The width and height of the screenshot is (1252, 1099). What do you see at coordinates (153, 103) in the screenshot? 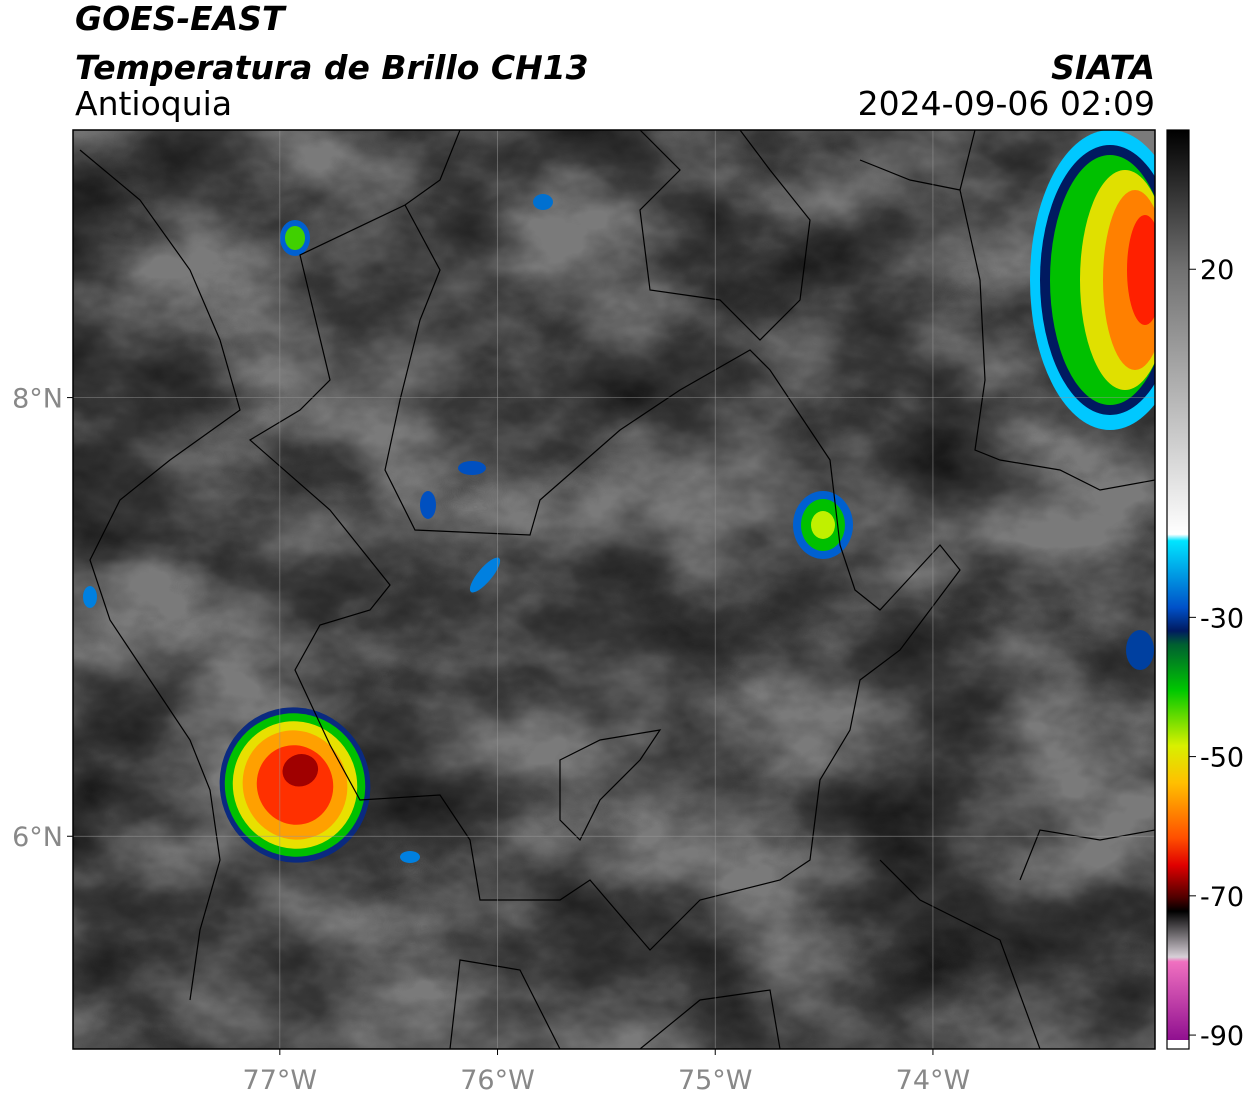
I see `region: Antioquia` at bounding box center [153, 103].